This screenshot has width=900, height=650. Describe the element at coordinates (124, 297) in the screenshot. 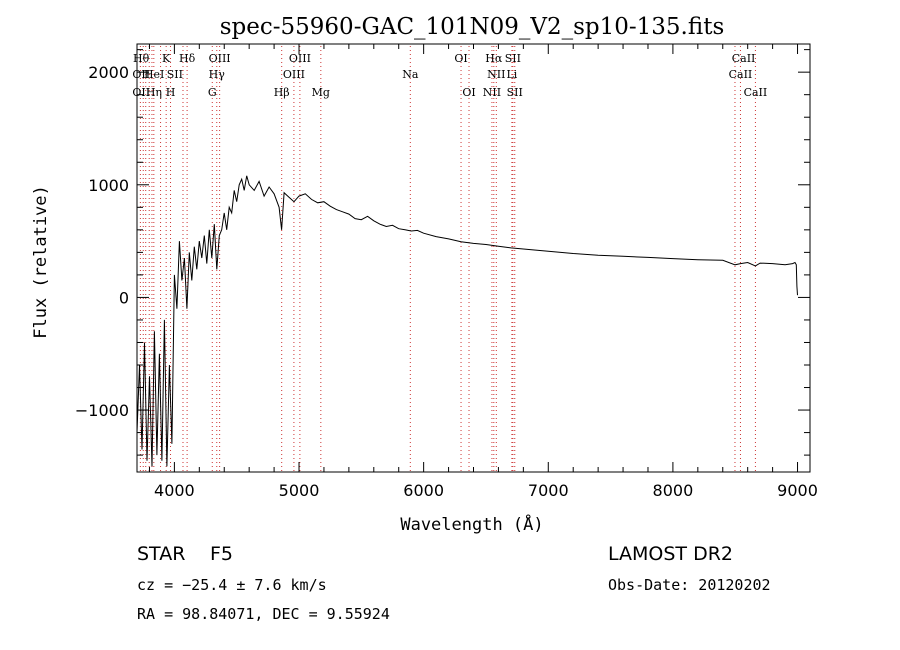

I see `y-tick-label-1: 0` at that location.